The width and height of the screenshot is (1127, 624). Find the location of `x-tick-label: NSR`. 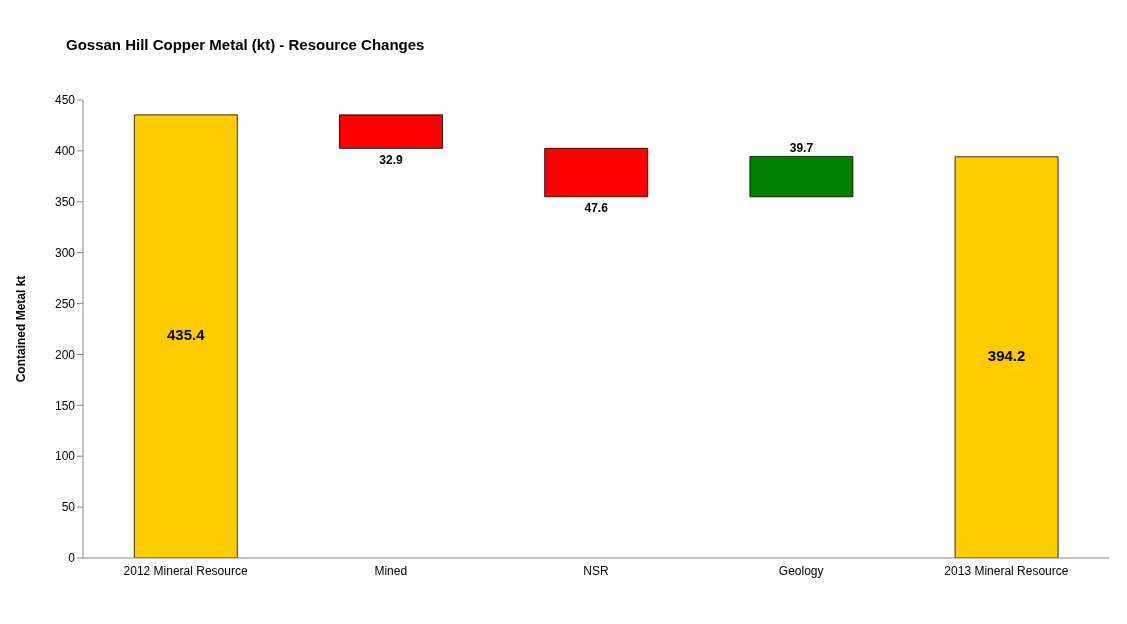

x-tick-label: NSR is located at coordinates (596, 570).